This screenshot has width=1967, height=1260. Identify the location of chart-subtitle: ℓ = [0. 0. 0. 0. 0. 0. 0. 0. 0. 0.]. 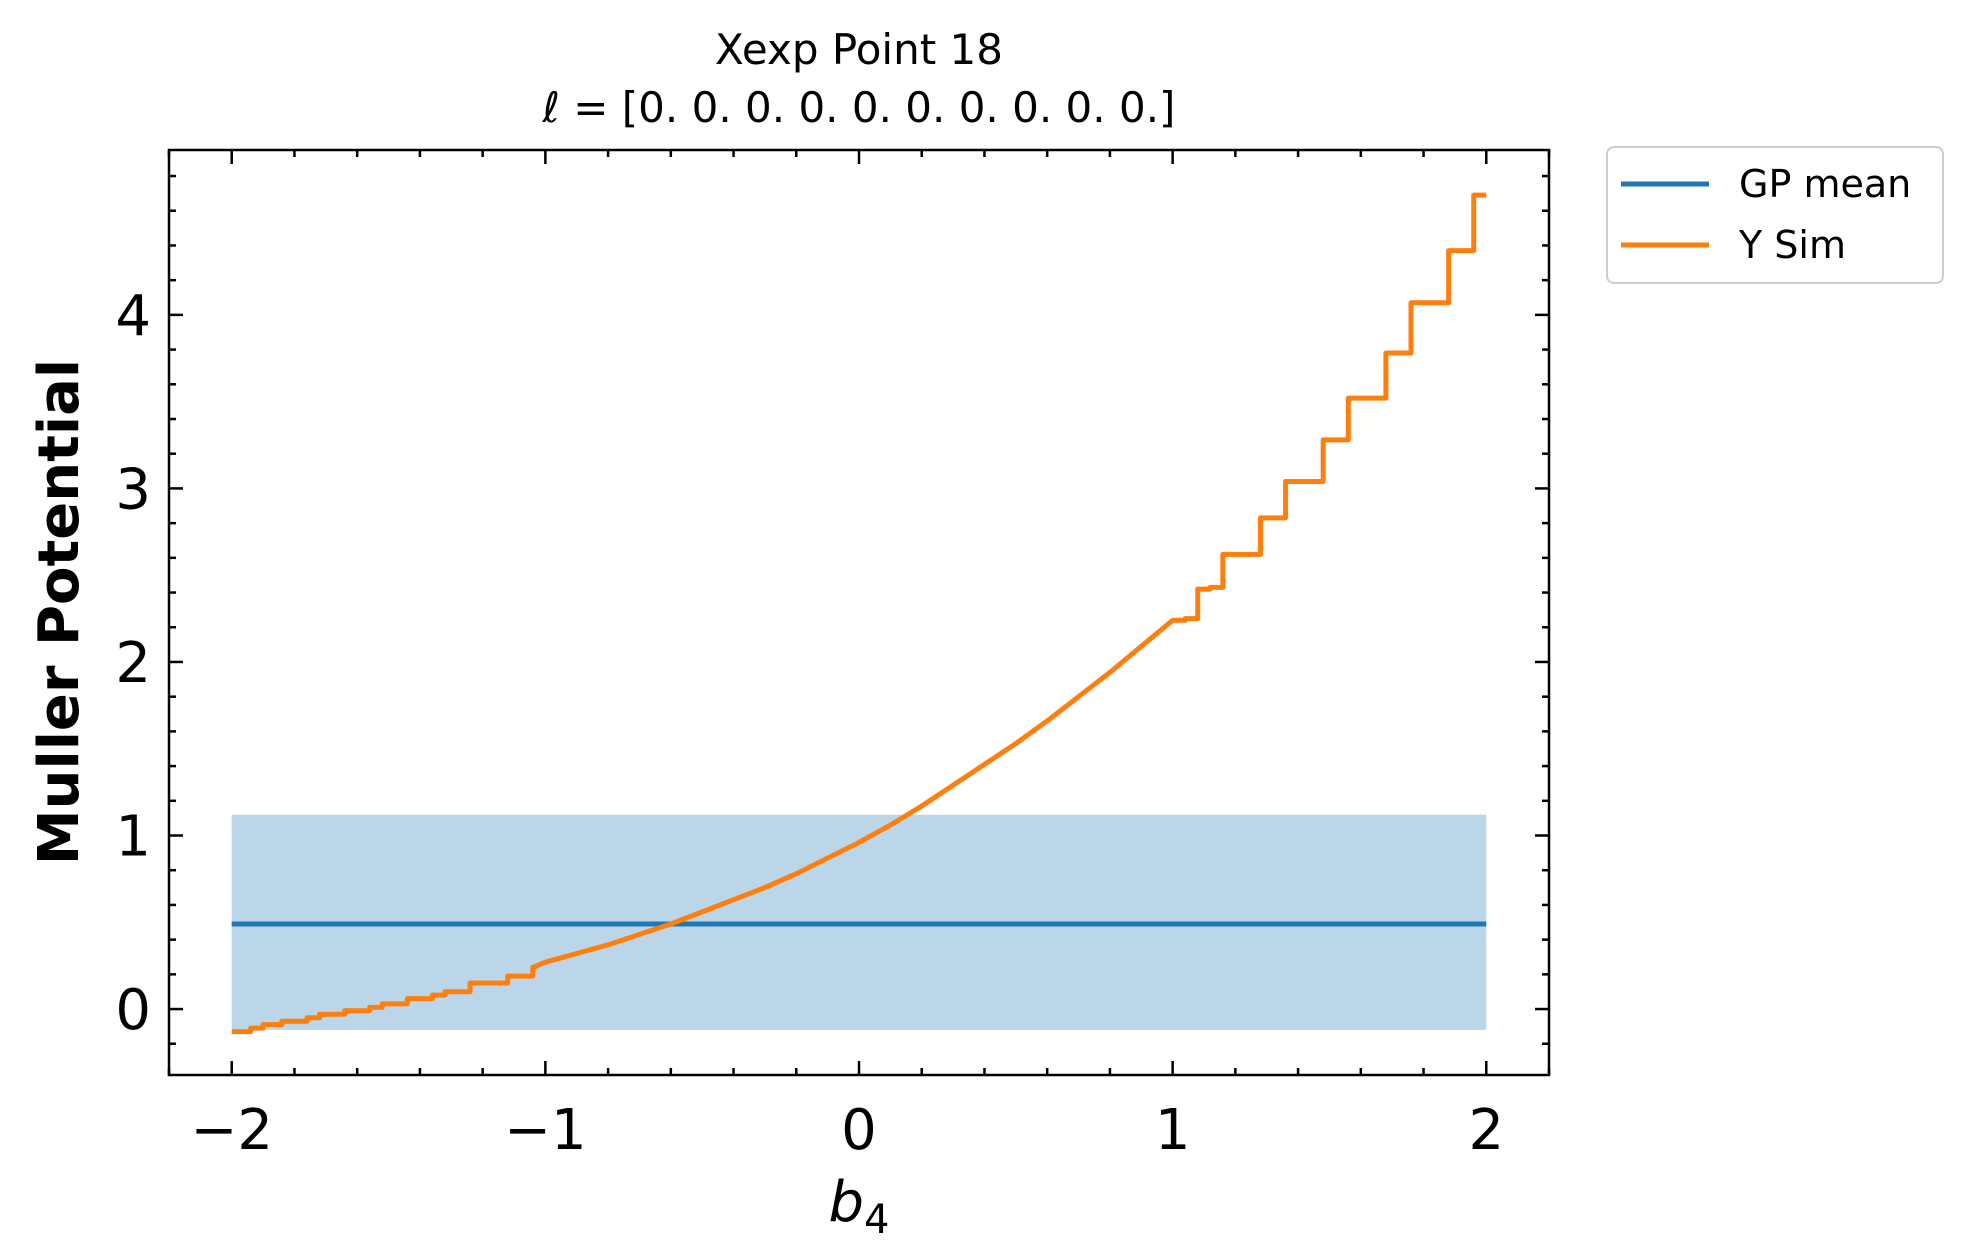
(859, 107).